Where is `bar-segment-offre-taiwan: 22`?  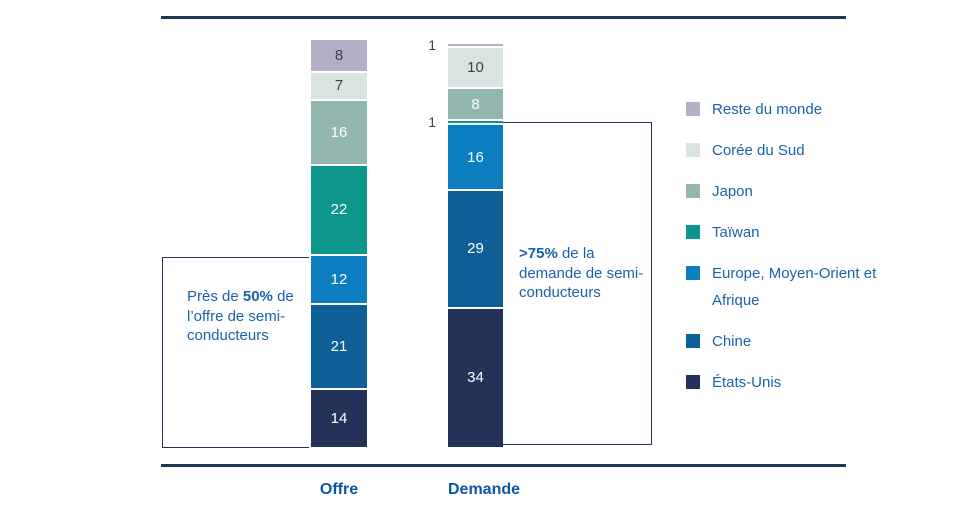
bar-segment-offre-taiwan: 22 is located at coordinates (339, 211).